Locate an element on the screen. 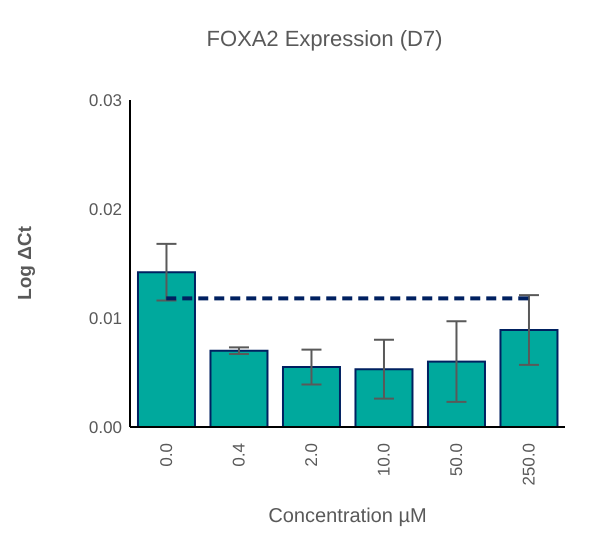 The height and width of the screenshot is (543, 589). x-axis-title: Concentration µM is located at coordinates (347, 516).